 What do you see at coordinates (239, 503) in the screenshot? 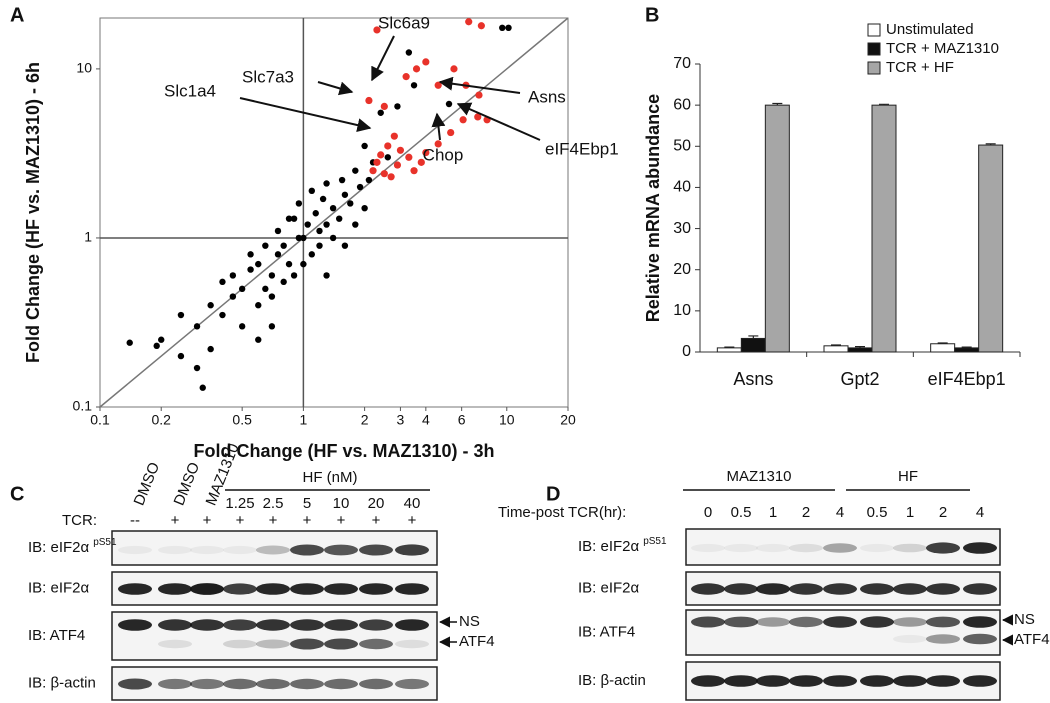
I see `dose-label: 1.25` at bounding box center [239, 503].